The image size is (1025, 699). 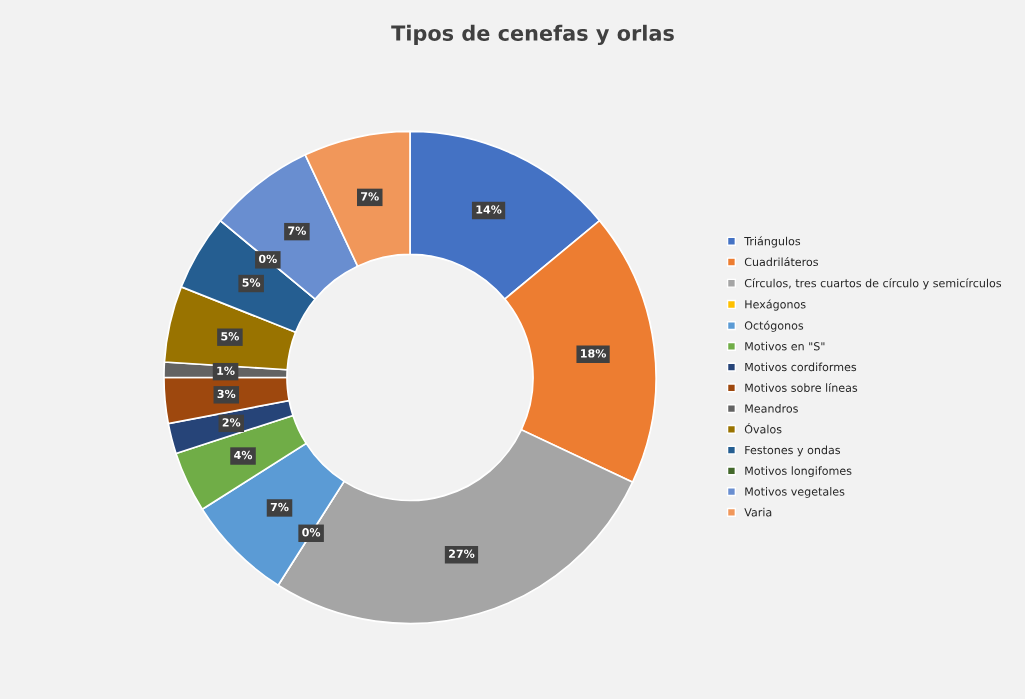 What do you see at coordinates (785, 346) in the screenshot?
I see `legend-label: Motivos en "S"` at bounding box center [785, 346].